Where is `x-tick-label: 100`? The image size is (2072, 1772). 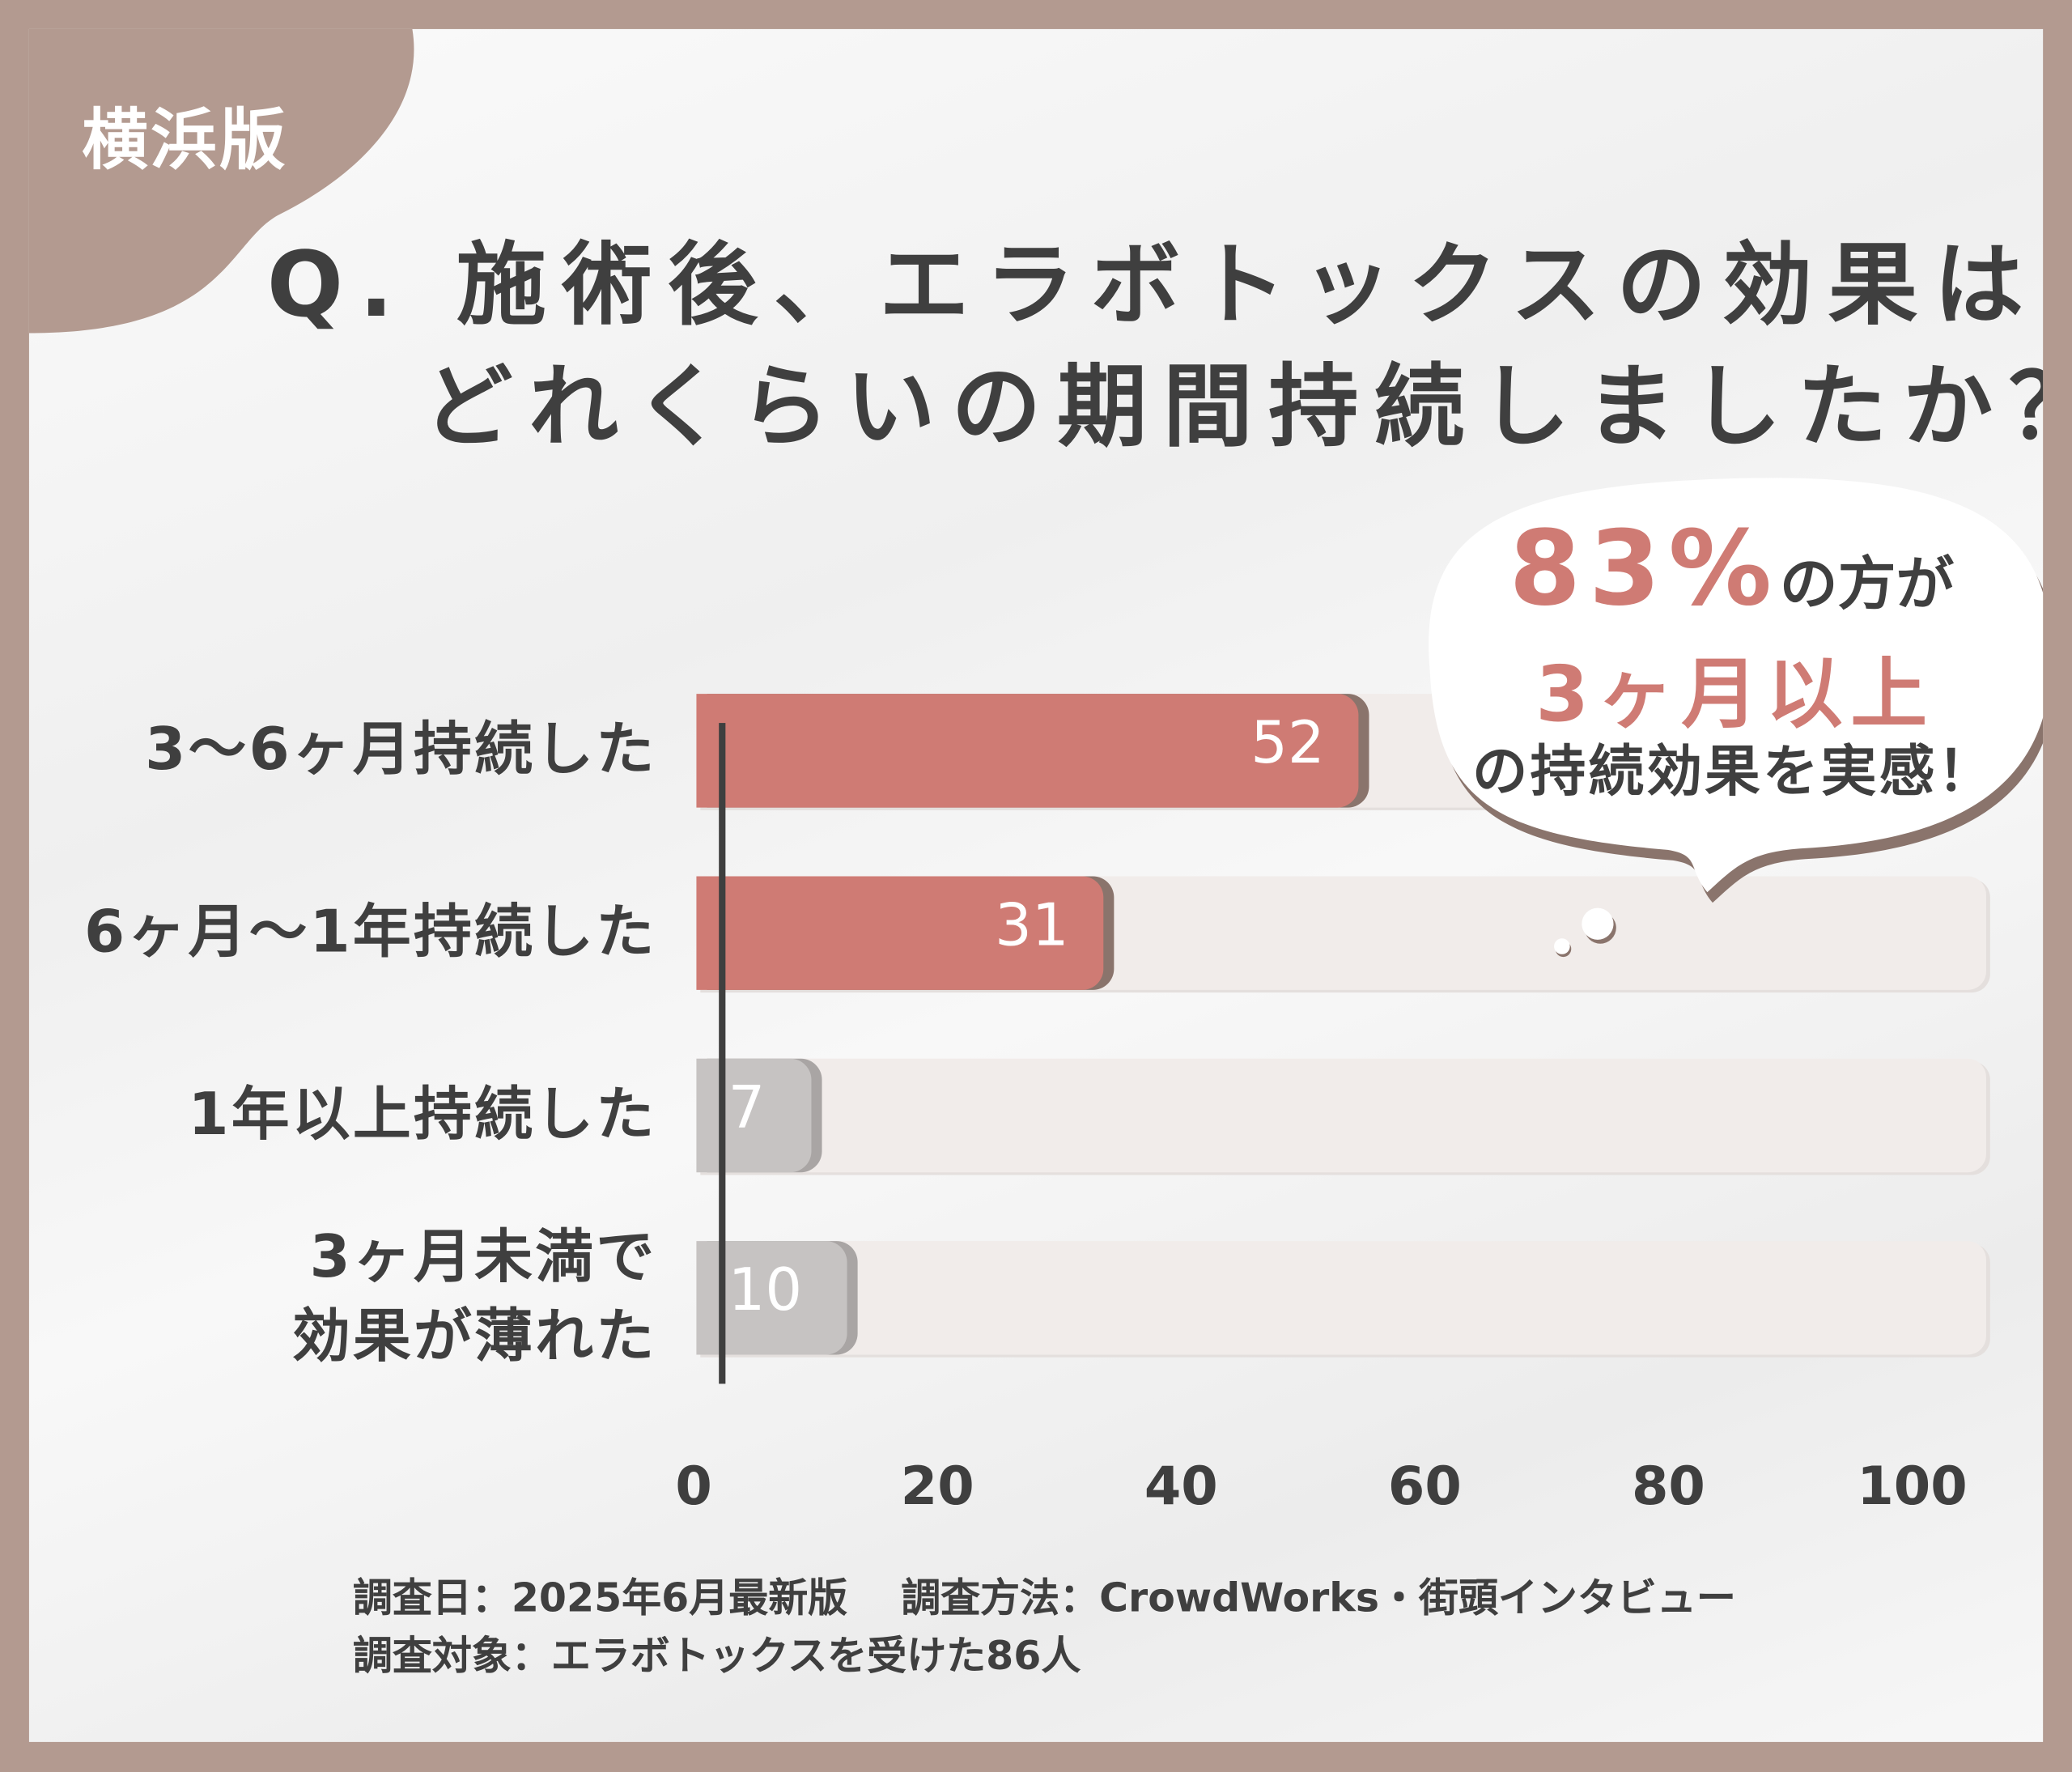 x-tick-label: 100 is located at coordinates (1912, 1487).